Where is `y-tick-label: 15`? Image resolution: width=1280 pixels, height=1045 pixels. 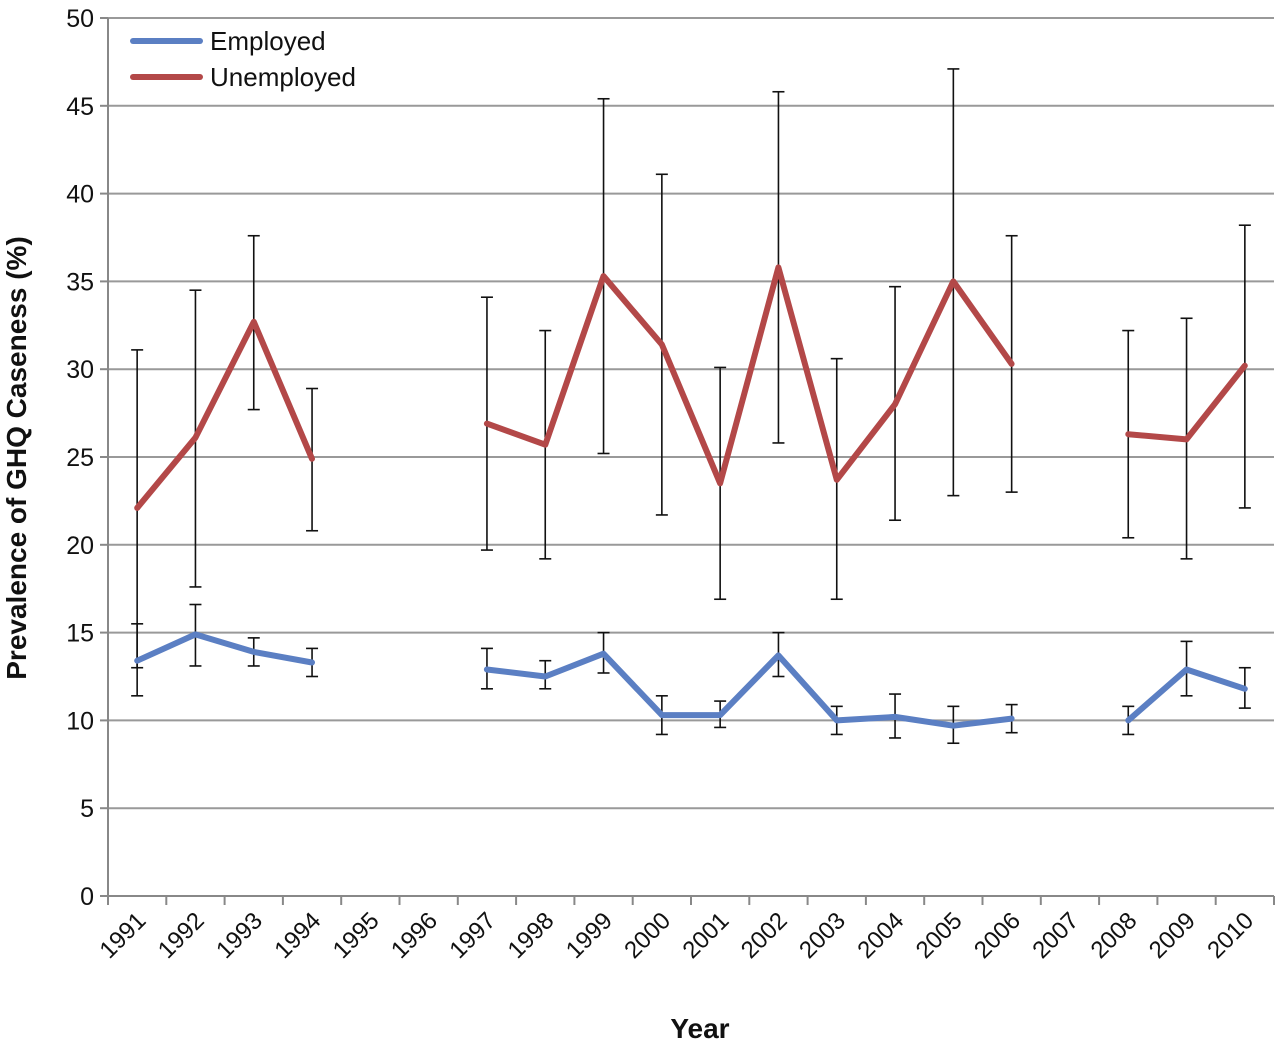
y-tick-label: 15 is located at coordinates (80, 634).